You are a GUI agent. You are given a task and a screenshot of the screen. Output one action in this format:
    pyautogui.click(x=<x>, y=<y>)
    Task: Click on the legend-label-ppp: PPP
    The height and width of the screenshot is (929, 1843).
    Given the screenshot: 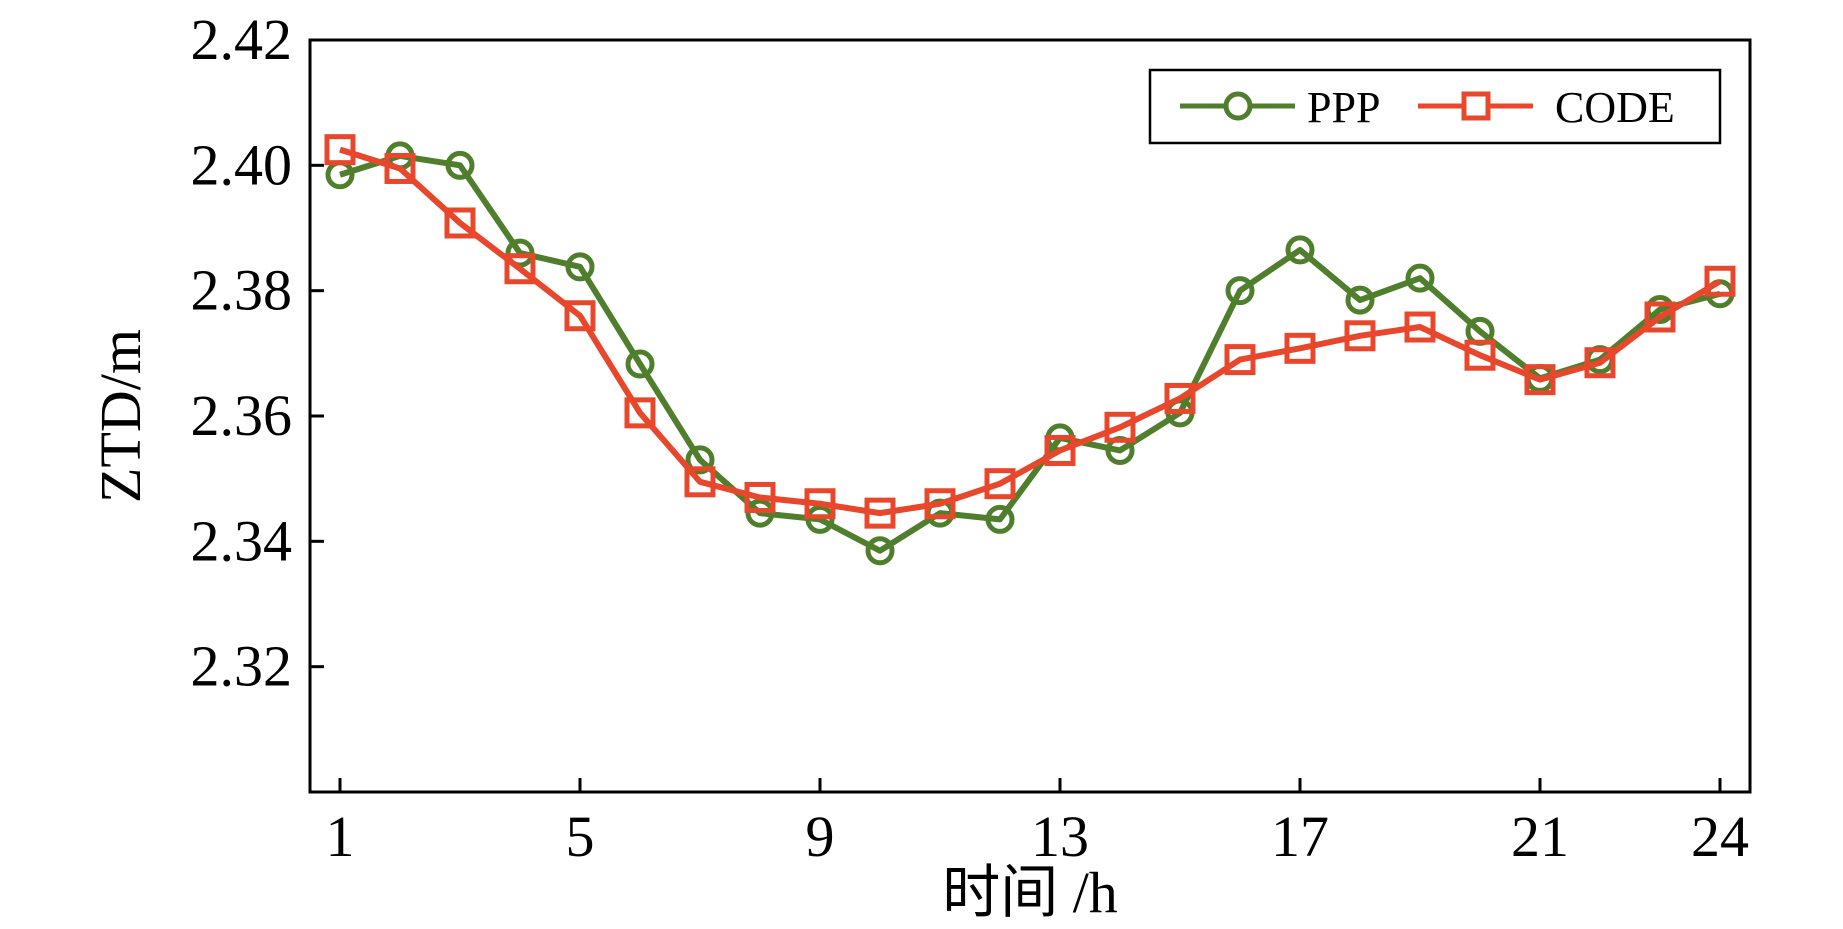 What is the action you would take?
    pyautogui.click(x=1343, y=107)
    